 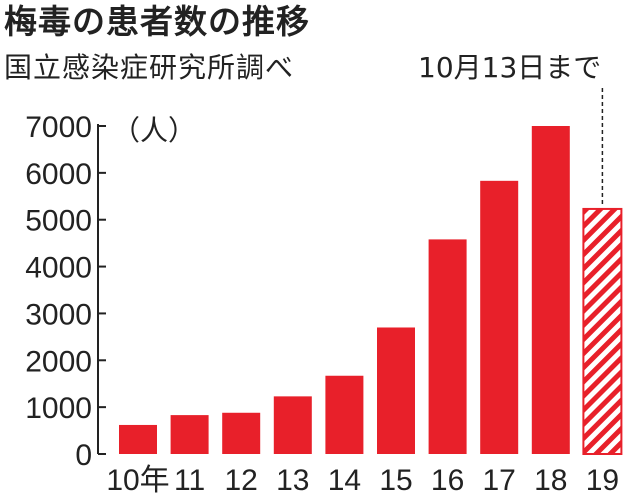 What do you see at coordinates (362, 480) in the screenshot?
I see `x-axis: 10年 11 12 13 14 15 16 17 18 19` at bounding box center [362, 480].